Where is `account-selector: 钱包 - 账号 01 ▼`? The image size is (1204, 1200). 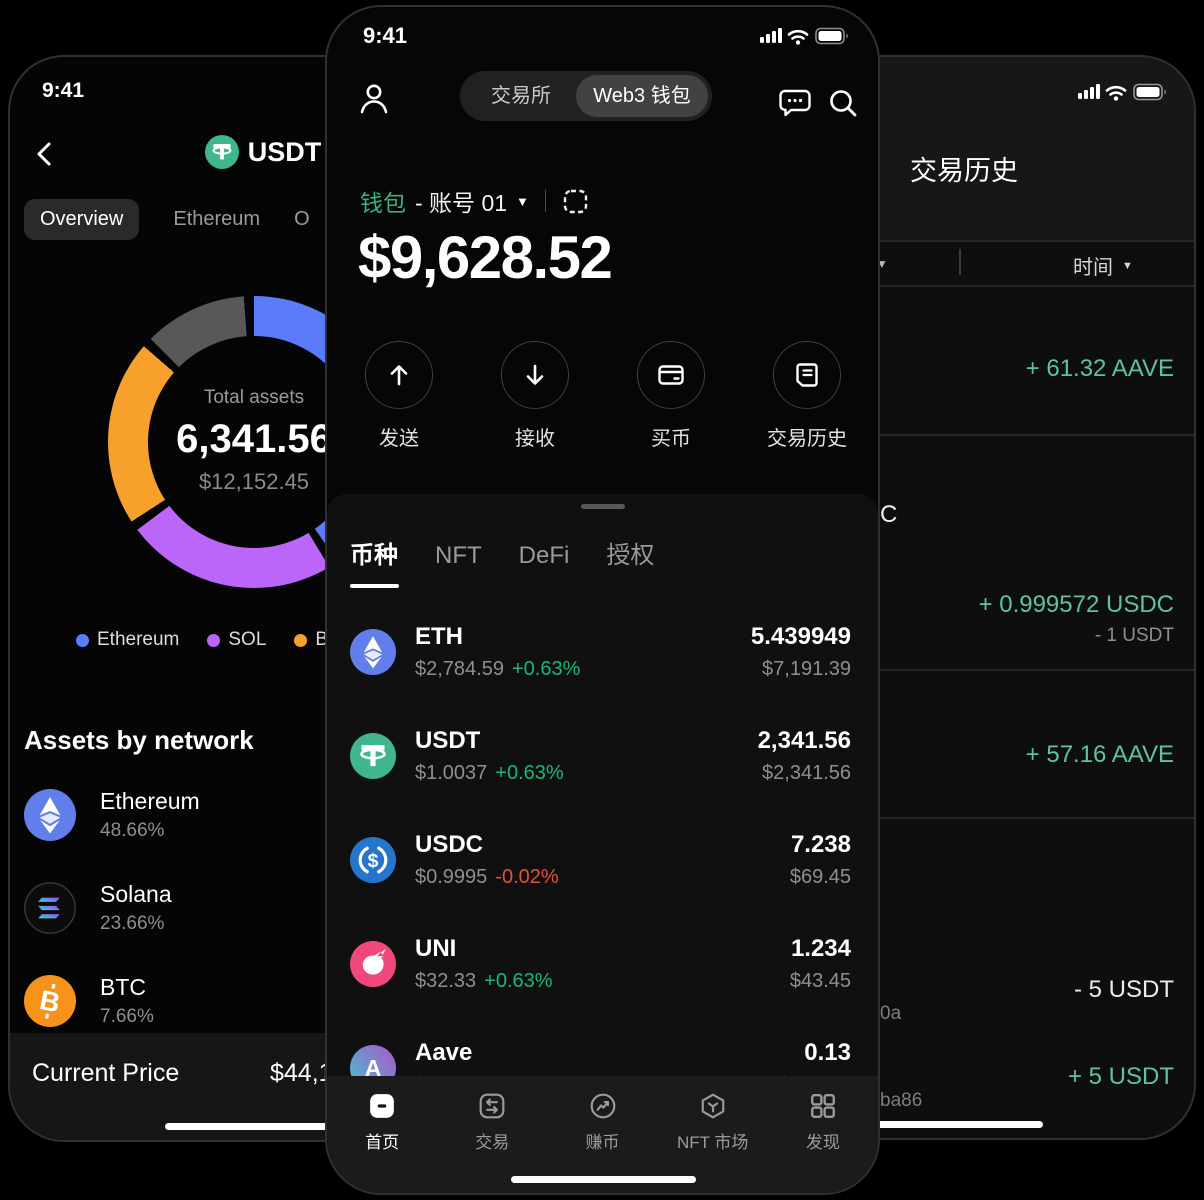 account-selector: 钱包 - 账号 01 ▼ is located at coordinates (474, 201).